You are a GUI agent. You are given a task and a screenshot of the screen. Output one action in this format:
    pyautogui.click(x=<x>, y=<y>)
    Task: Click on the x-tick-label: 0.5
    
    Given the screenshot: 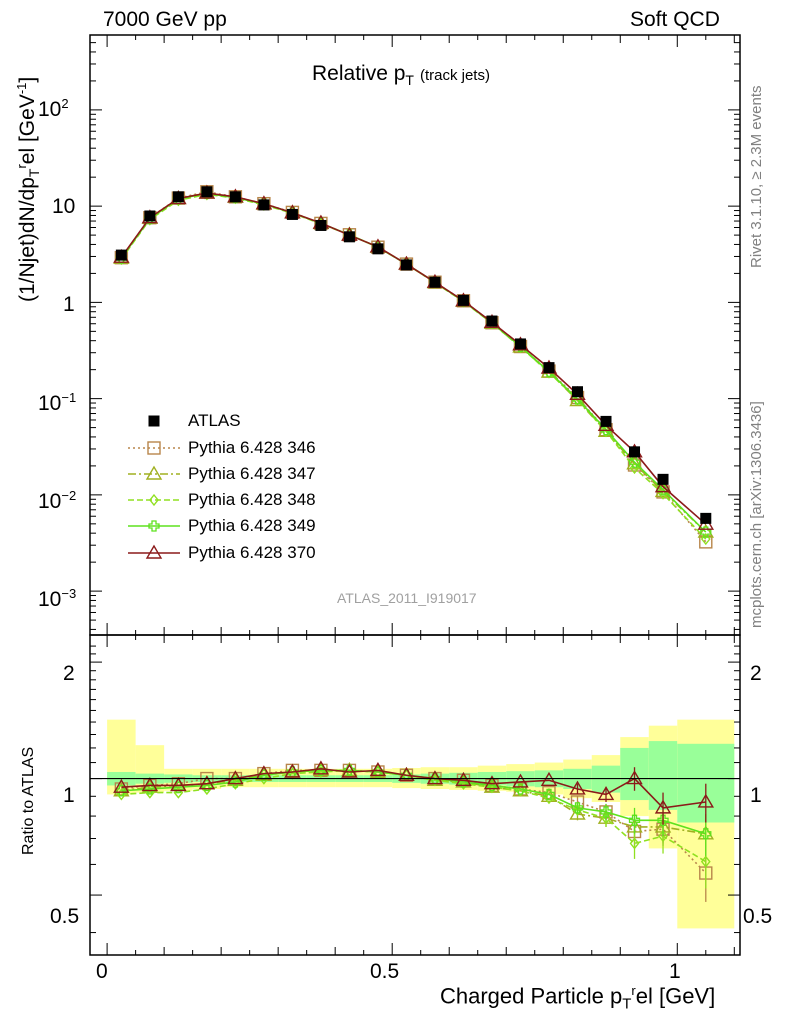 What is the action you would take?
    pyautogui.click(x=385, y=971)
    